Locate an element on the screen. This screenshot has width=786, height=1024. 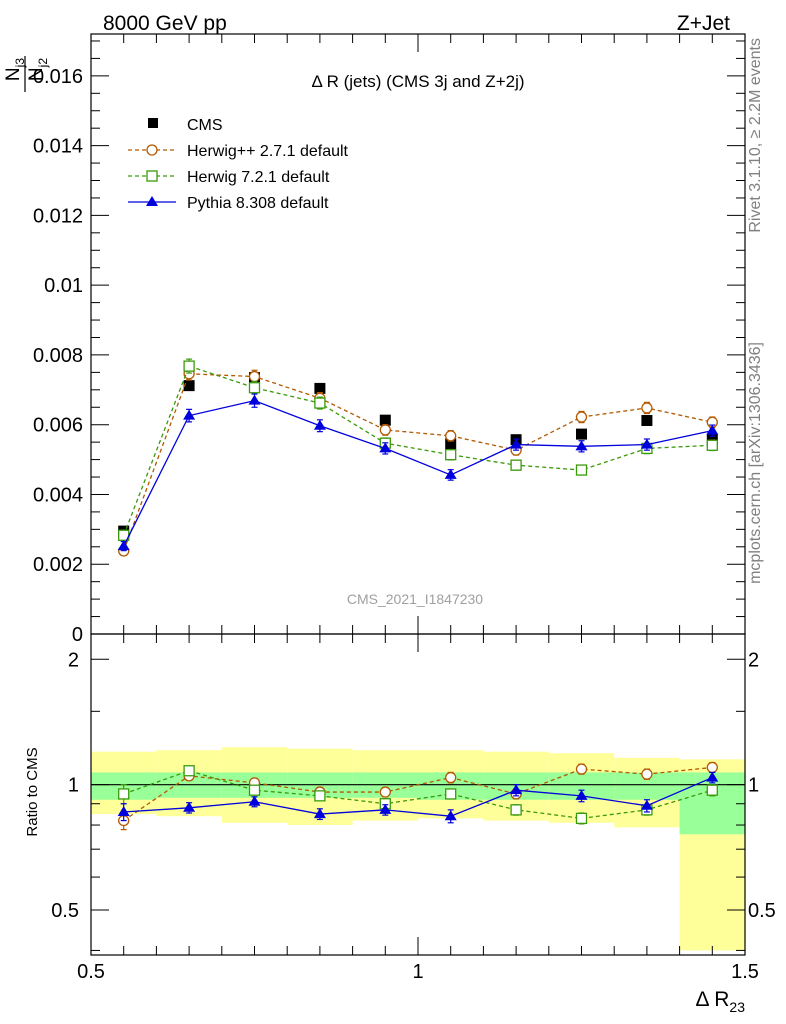
y-tick-label: 0.012 is located at coordinates (58, 216).